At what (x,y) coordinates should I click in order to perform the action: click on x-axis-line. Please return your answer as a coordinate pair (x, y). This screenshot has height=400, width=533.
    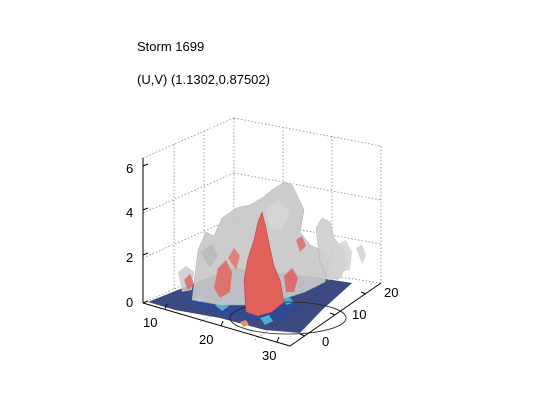
    Looking at the image, I should click on (216, 324).